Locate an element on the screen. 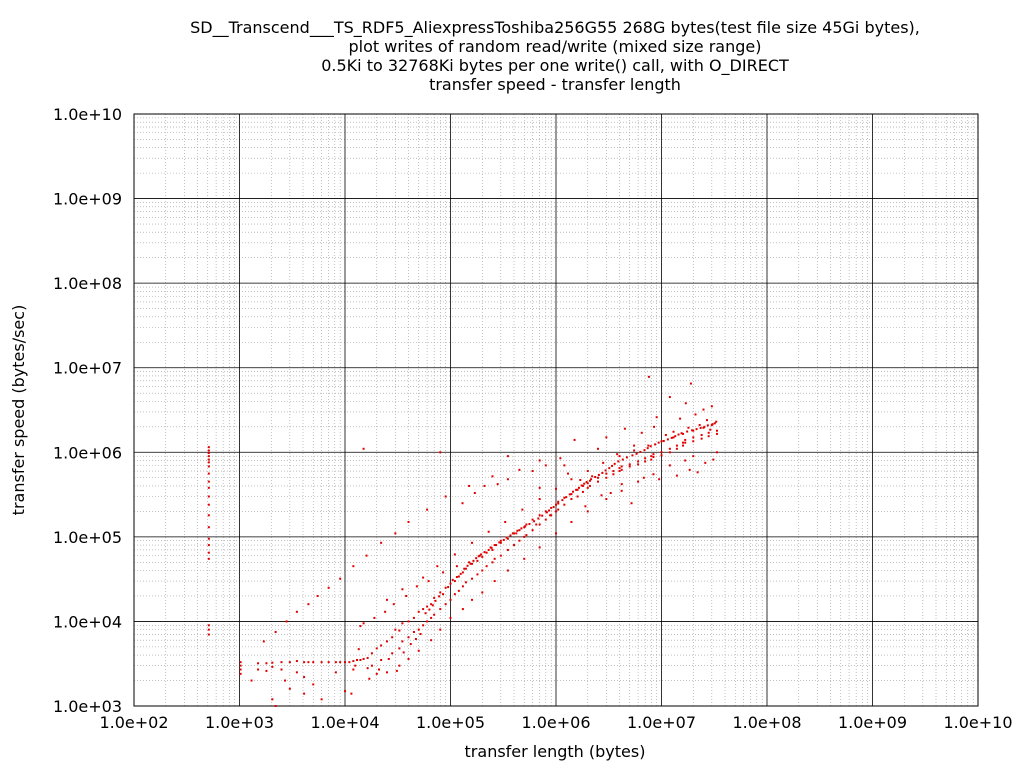  y-tick-label: 1.0e+04 is located at coordinates (87, 621).